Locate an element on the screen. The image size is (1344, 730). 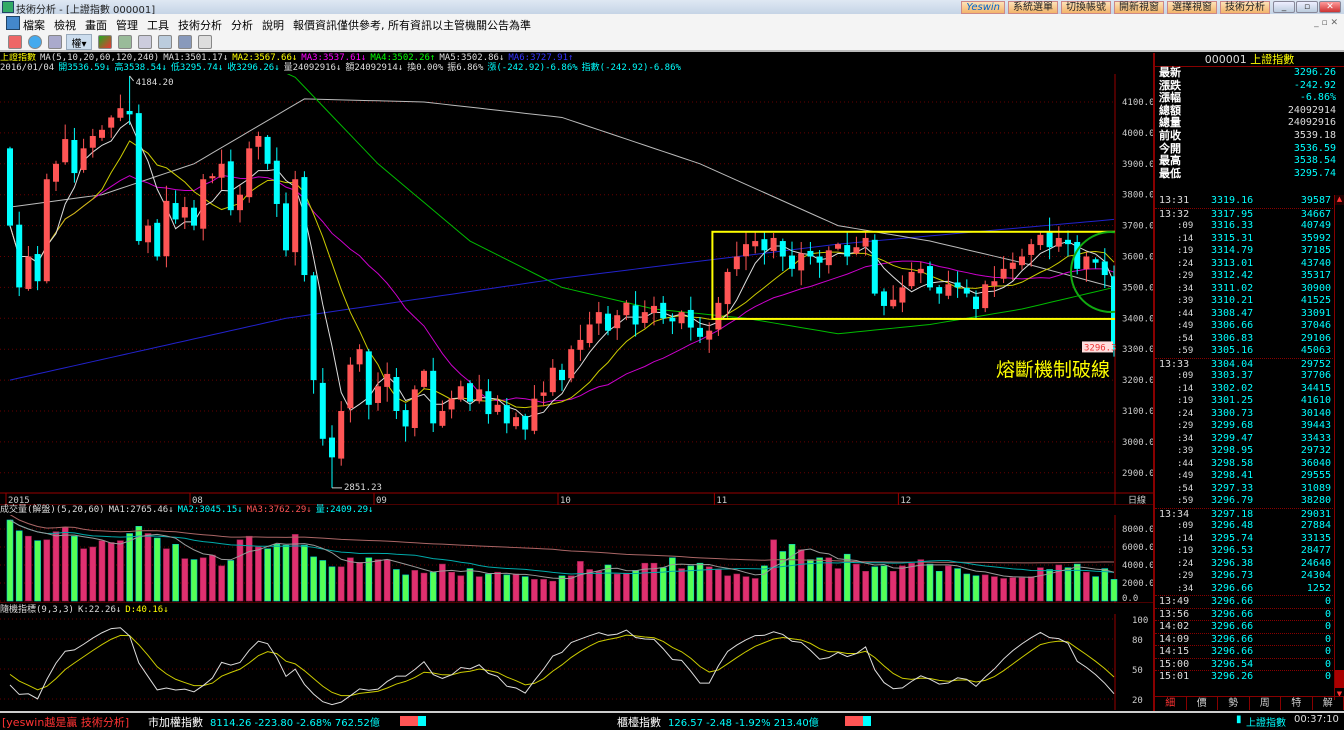
maximize-button: ▫ is located at coordinates (1307, 7).